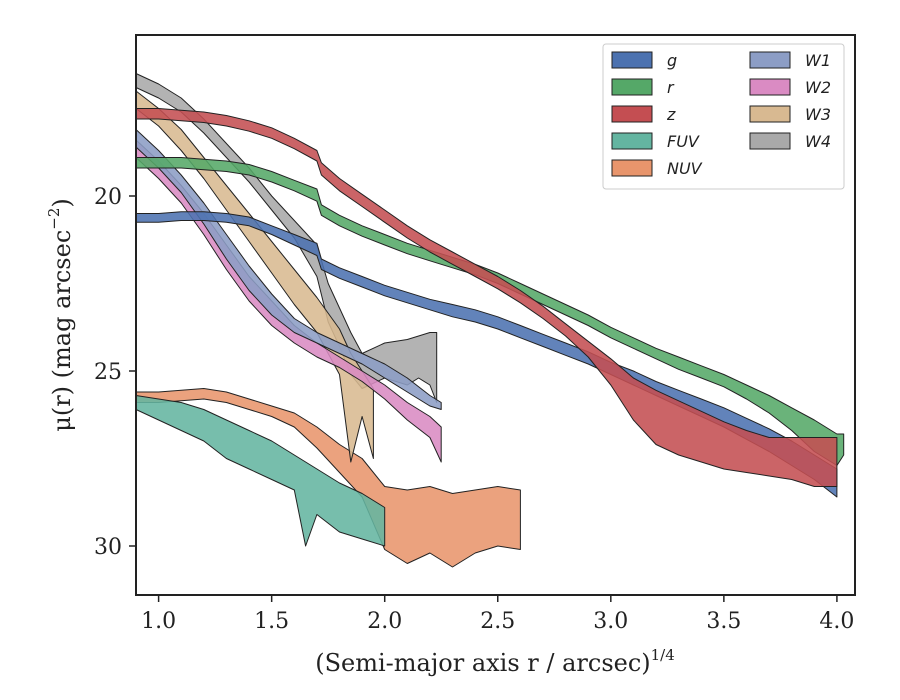 This screenshot has height=700, width=900. What do you see at coordinates (818, 87) in the screenshot?
I see `legend-label: W2` at bounding box center [818, 87].